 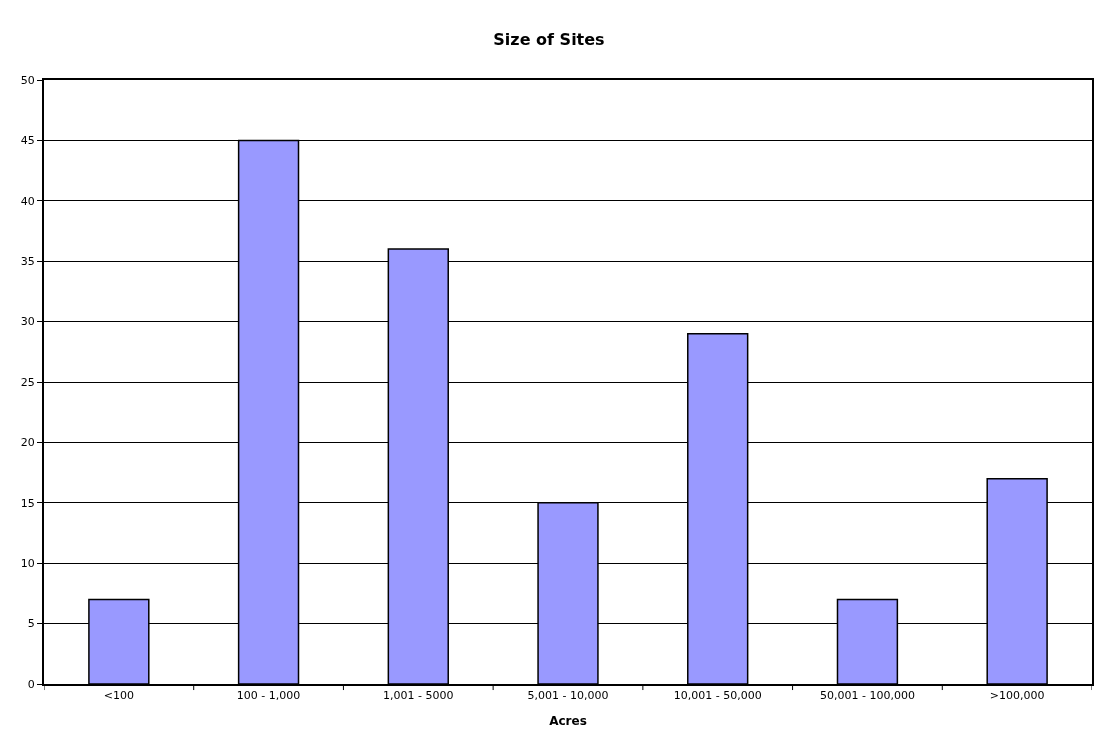 What do you see at coordinates (27, 80) in the screenshot?
I see `y-tick-label: 50` at bounding box center [27, 80].